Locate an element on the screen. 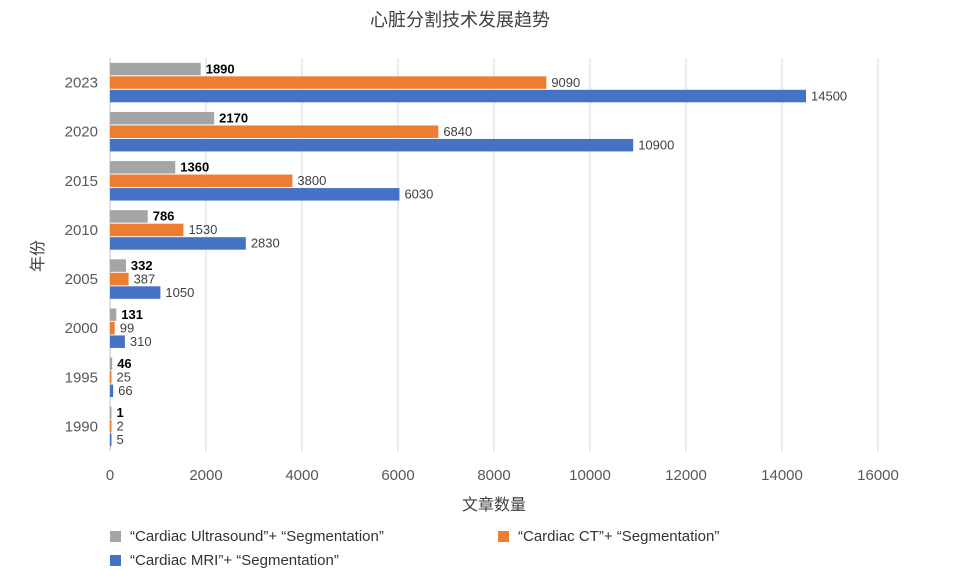 The width and height of the screenshot is (953, 579). legend-item-ultrasound: “Cardiac Ultrasound”+ “Segmentation” is located at coordinates (247, 536).